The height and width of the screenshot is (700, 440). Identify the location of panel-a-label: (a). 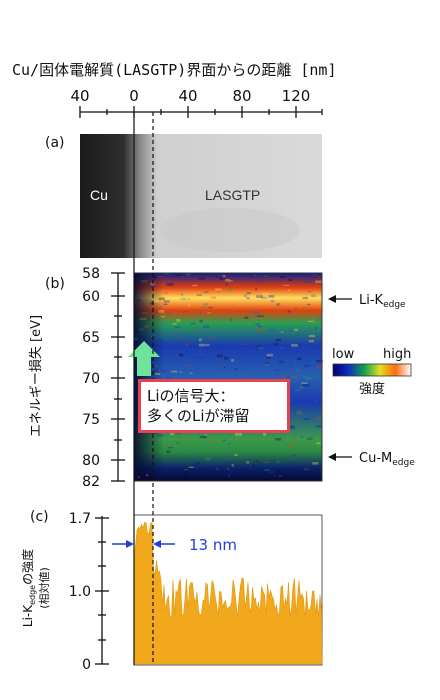
(55, 143).